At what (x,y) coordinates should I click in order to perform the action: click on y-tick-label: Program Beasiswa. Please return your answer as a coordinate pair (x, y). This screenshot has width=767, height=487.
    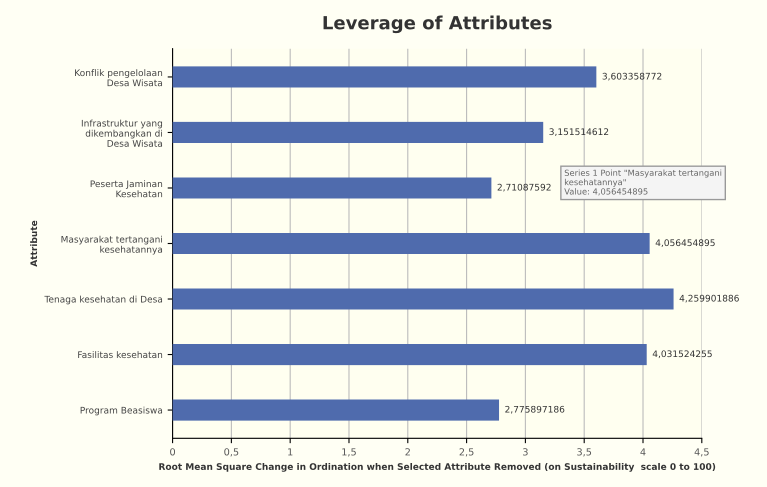
    Looking at the image, I should click on (121, 411).